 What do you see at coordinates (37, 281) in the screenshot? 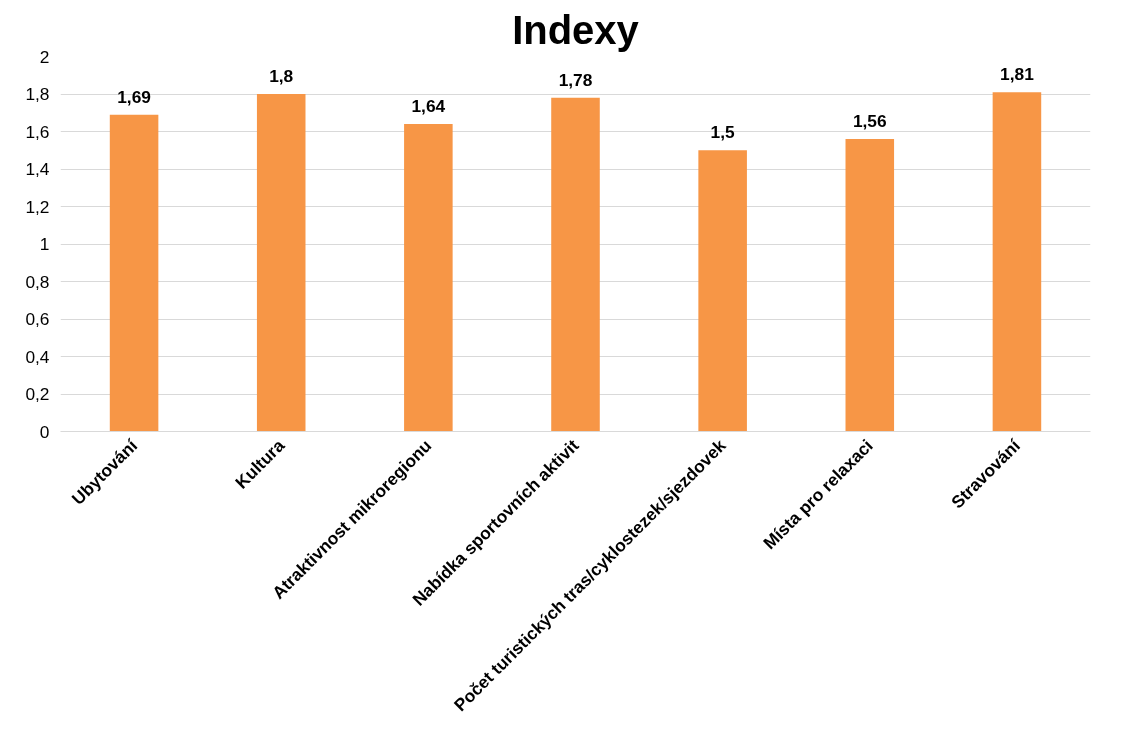
I see `y-tick-label: 0,8` at bounding box center [37, 281].